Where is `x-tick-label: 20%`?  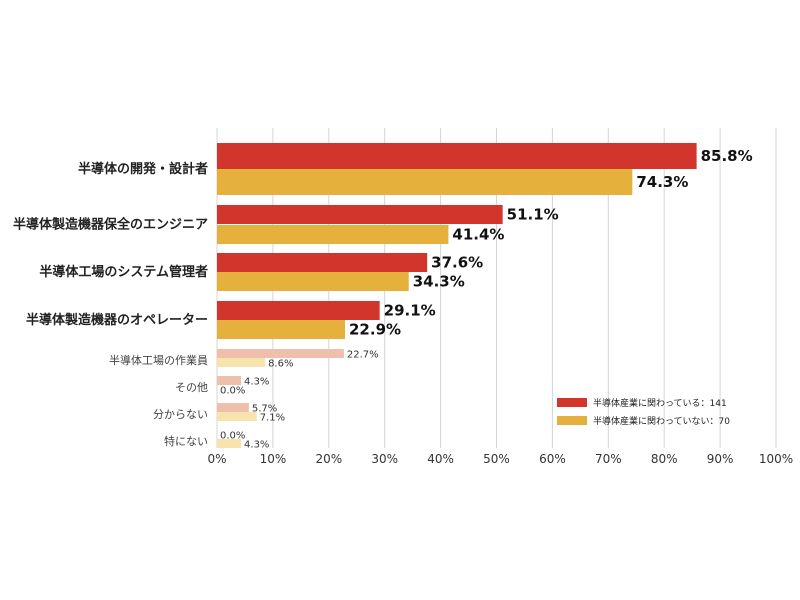 x-tick-label: 20% is located at coordinates (328, 459).